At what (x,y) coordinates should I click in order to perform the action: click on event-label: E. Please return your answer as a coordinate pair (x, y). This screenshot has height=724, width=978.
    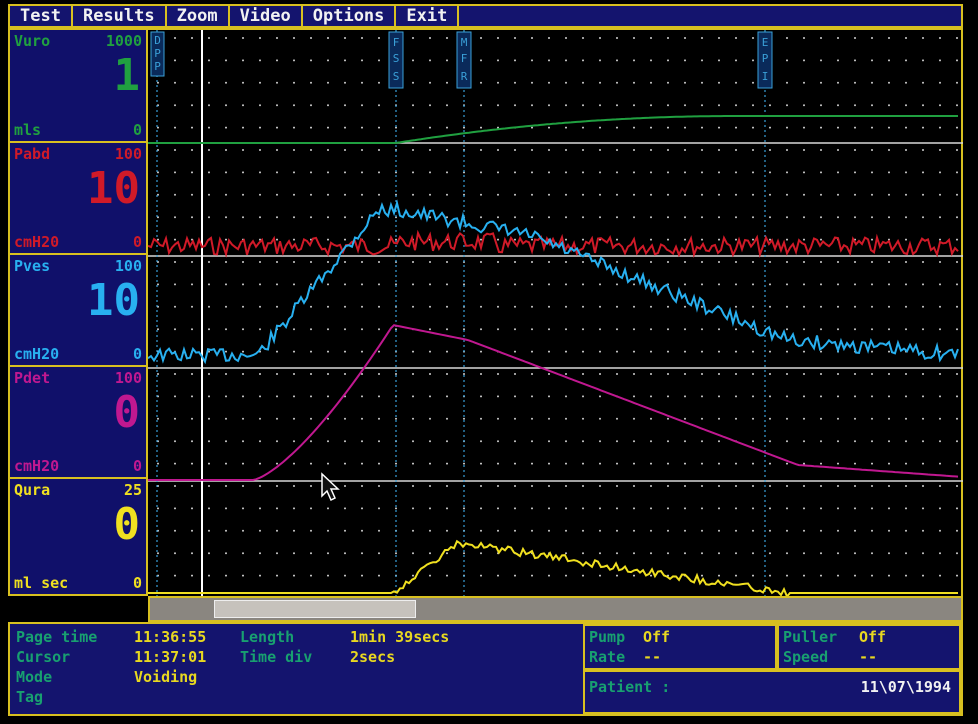
    Looking at the image, I should click on (765, 42).